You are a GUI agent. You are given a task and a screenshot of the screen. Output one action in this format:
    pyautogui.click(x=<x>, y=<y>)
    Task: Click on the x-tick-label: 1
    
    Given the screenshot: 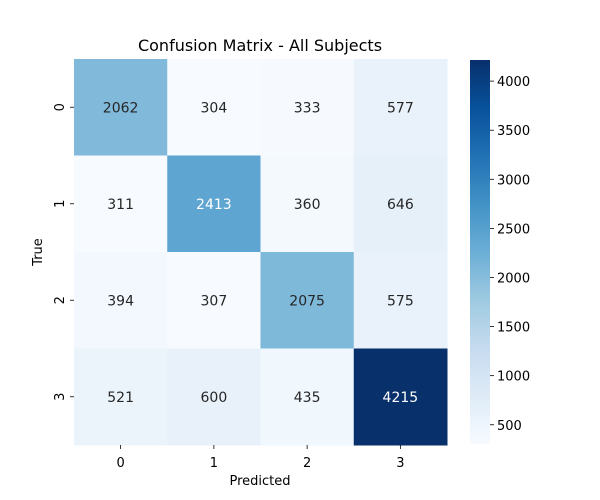 What is the action you would take?
    pyautogui.click(x=214, y=463)
    